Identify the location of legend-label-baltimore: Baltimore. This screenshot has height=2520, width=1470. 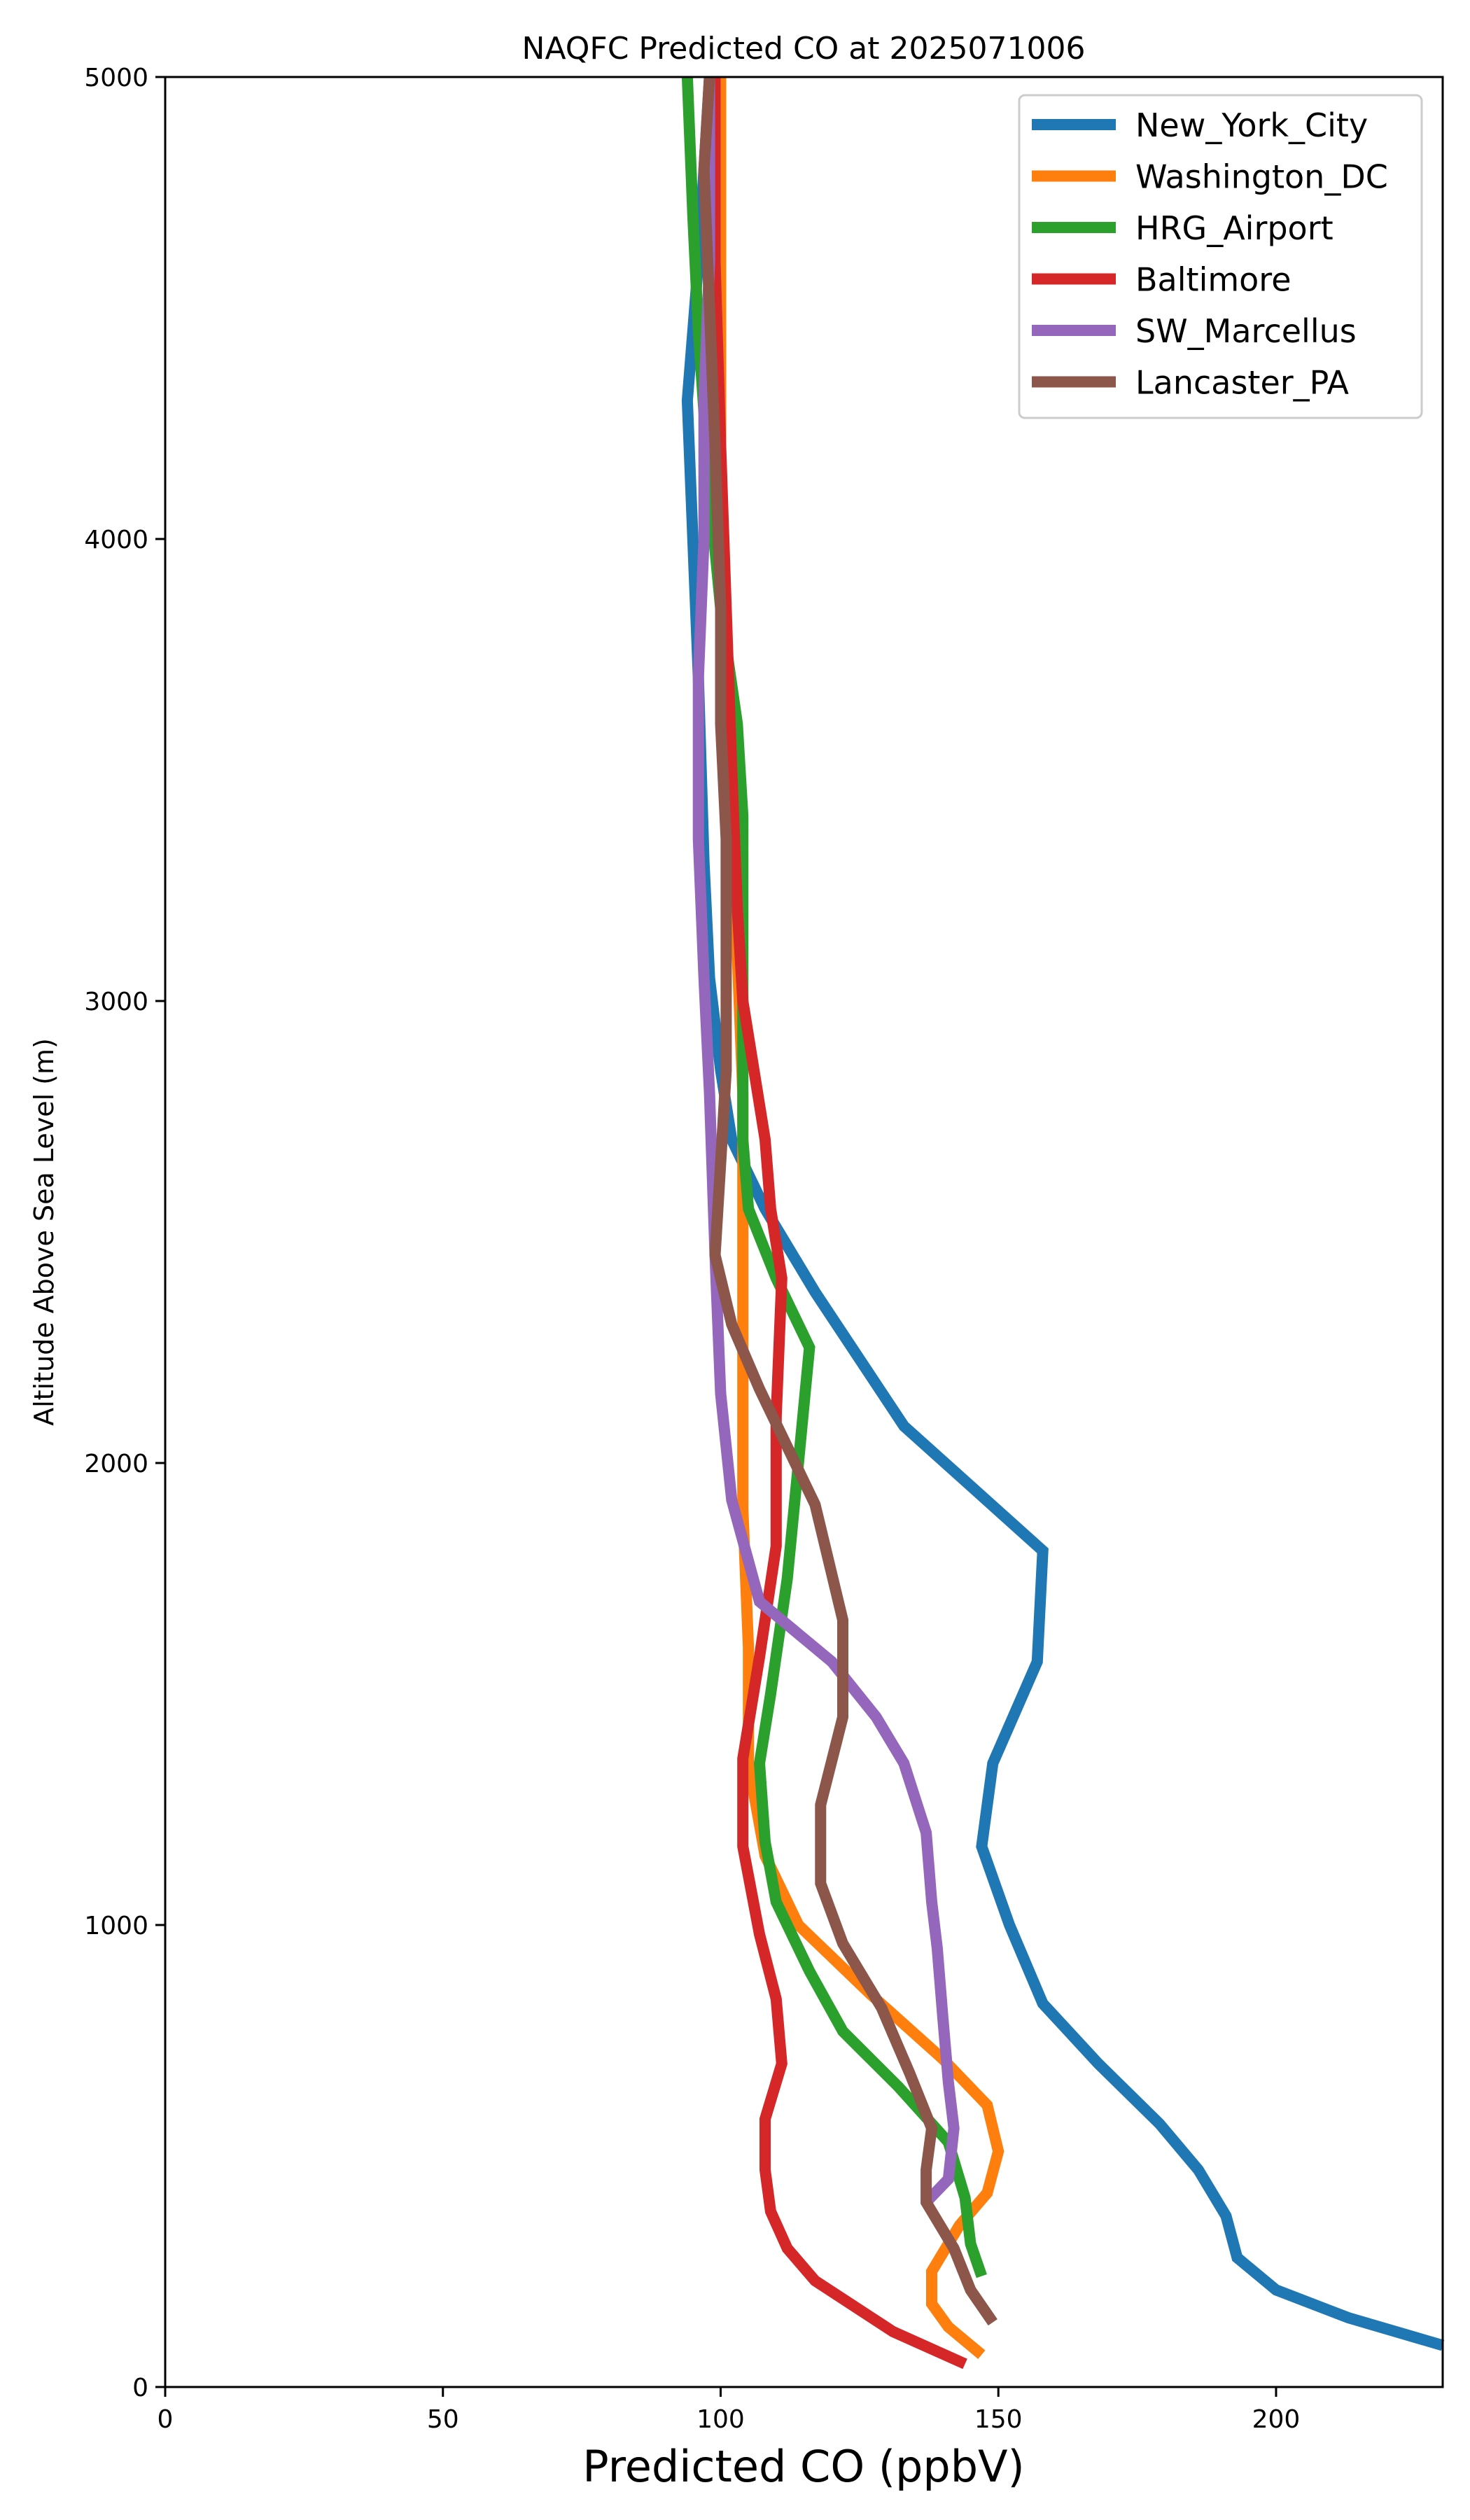
(1213, 280).